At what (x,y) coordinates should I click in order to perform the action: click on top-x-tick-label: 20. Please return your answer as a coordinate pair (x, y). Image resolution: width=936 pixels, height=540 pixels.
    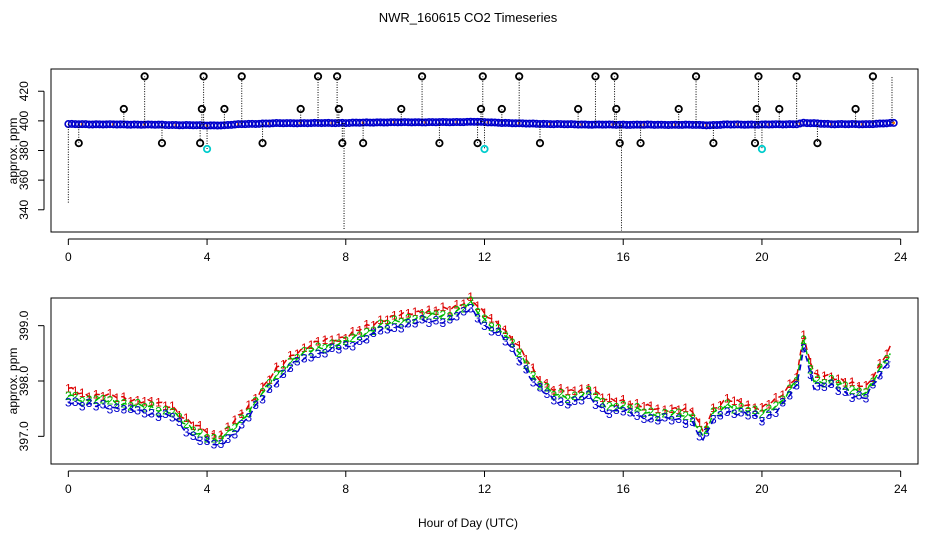
    Looking at the image, I should click on (762, 257).